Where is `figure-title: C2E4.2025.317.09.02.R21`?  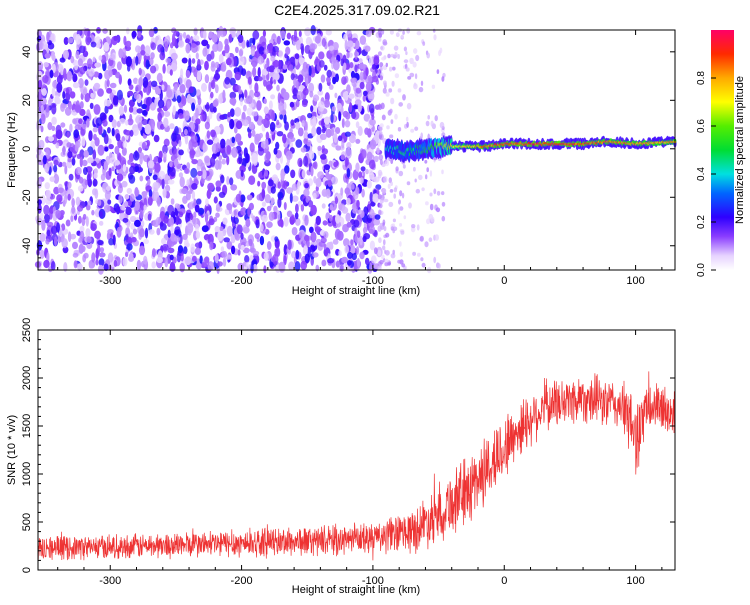
figure-title: C2E4.2025.317.09.02.R21 is located at coordinates (357, 10).